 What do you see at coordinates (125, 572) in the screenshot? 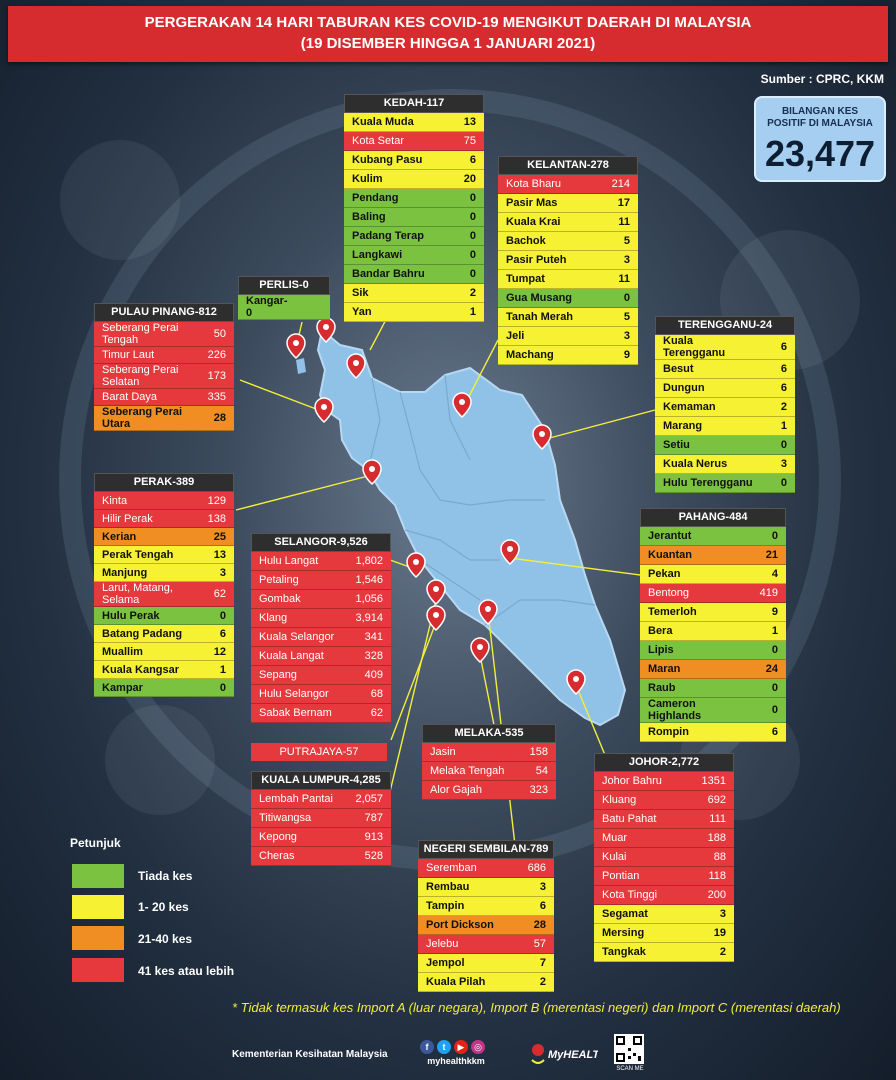
I see `district-name: Manjung` at bounding box center [125, 572].